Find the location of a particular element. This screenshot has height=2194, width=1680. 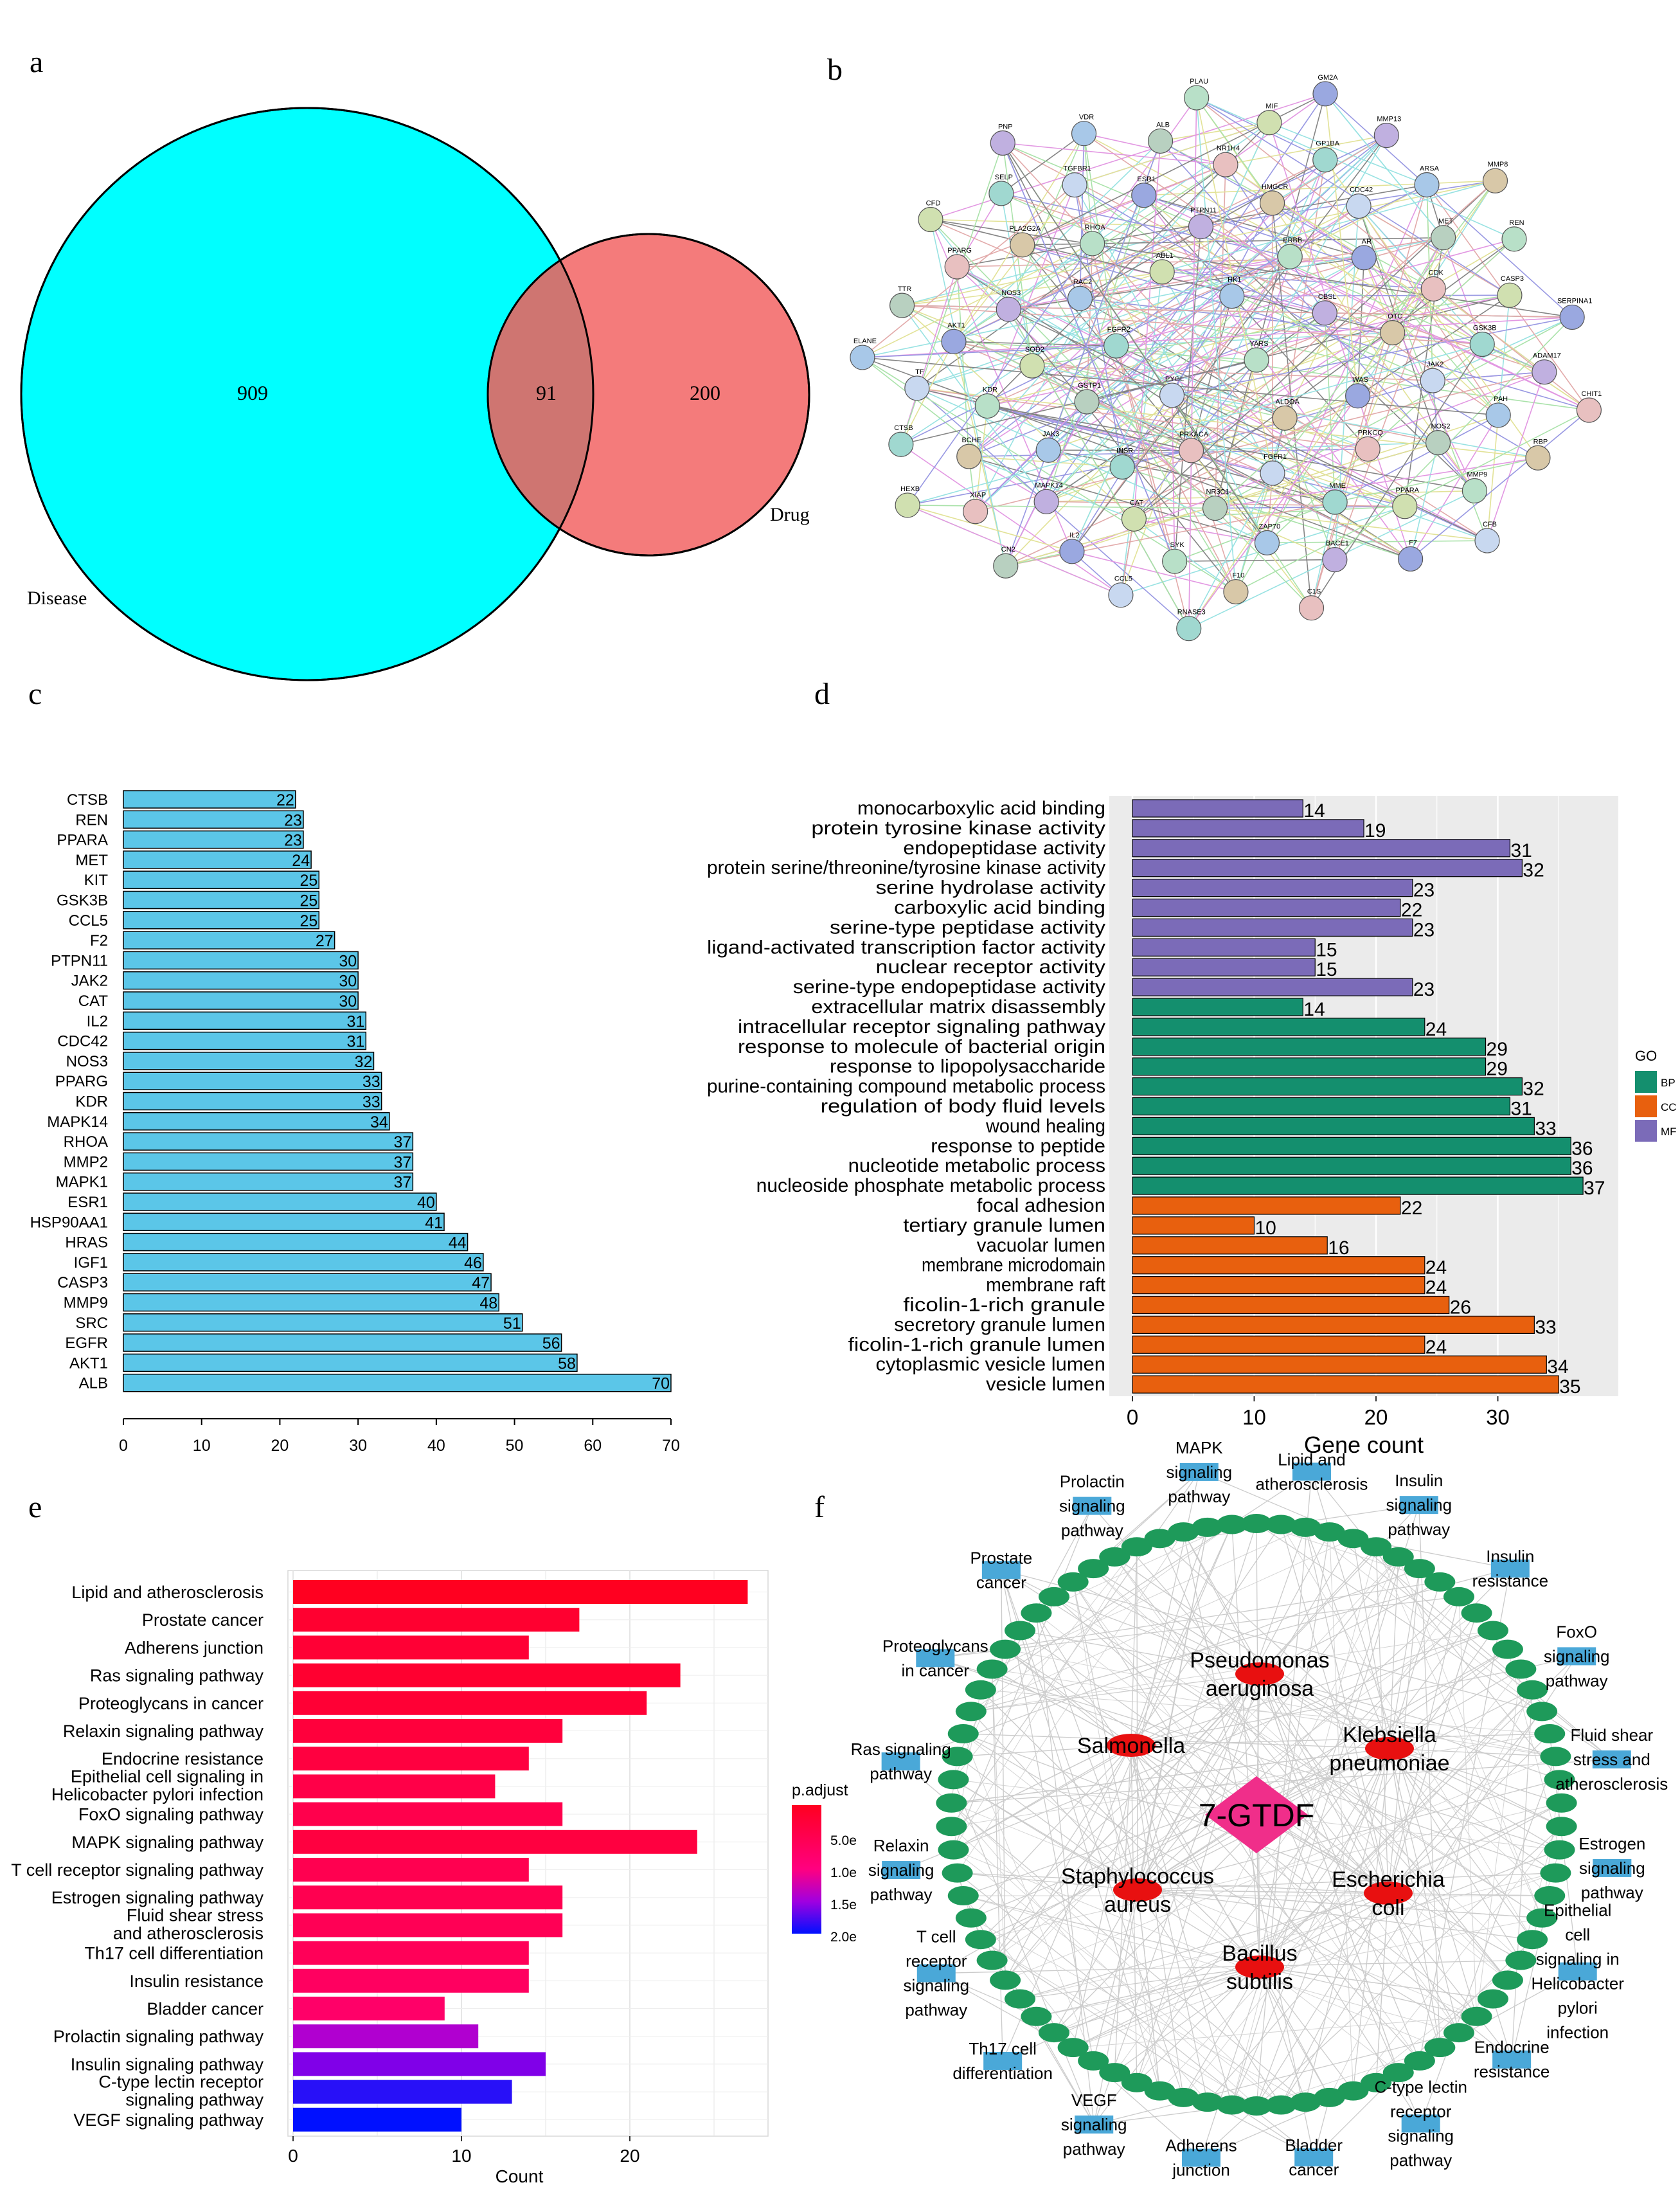

x-tick-label-e: 20 is located at coordinates (629, 2156).